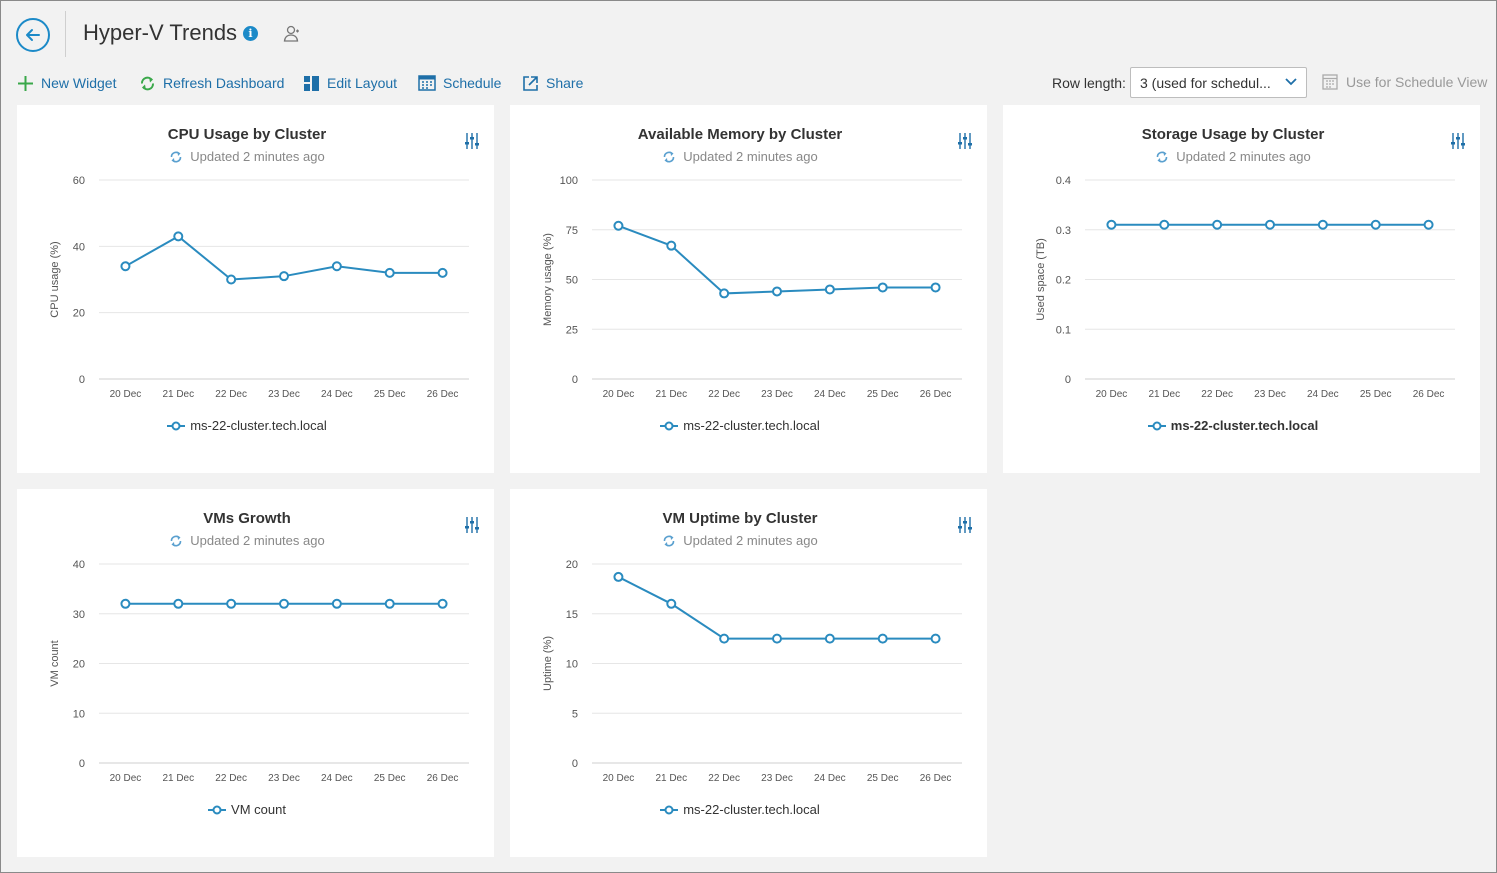 Image resolution: width=1497 pixels, height=873 pixels. I want to click on edit-layout-button: Edit Layout, so click(350, 83).